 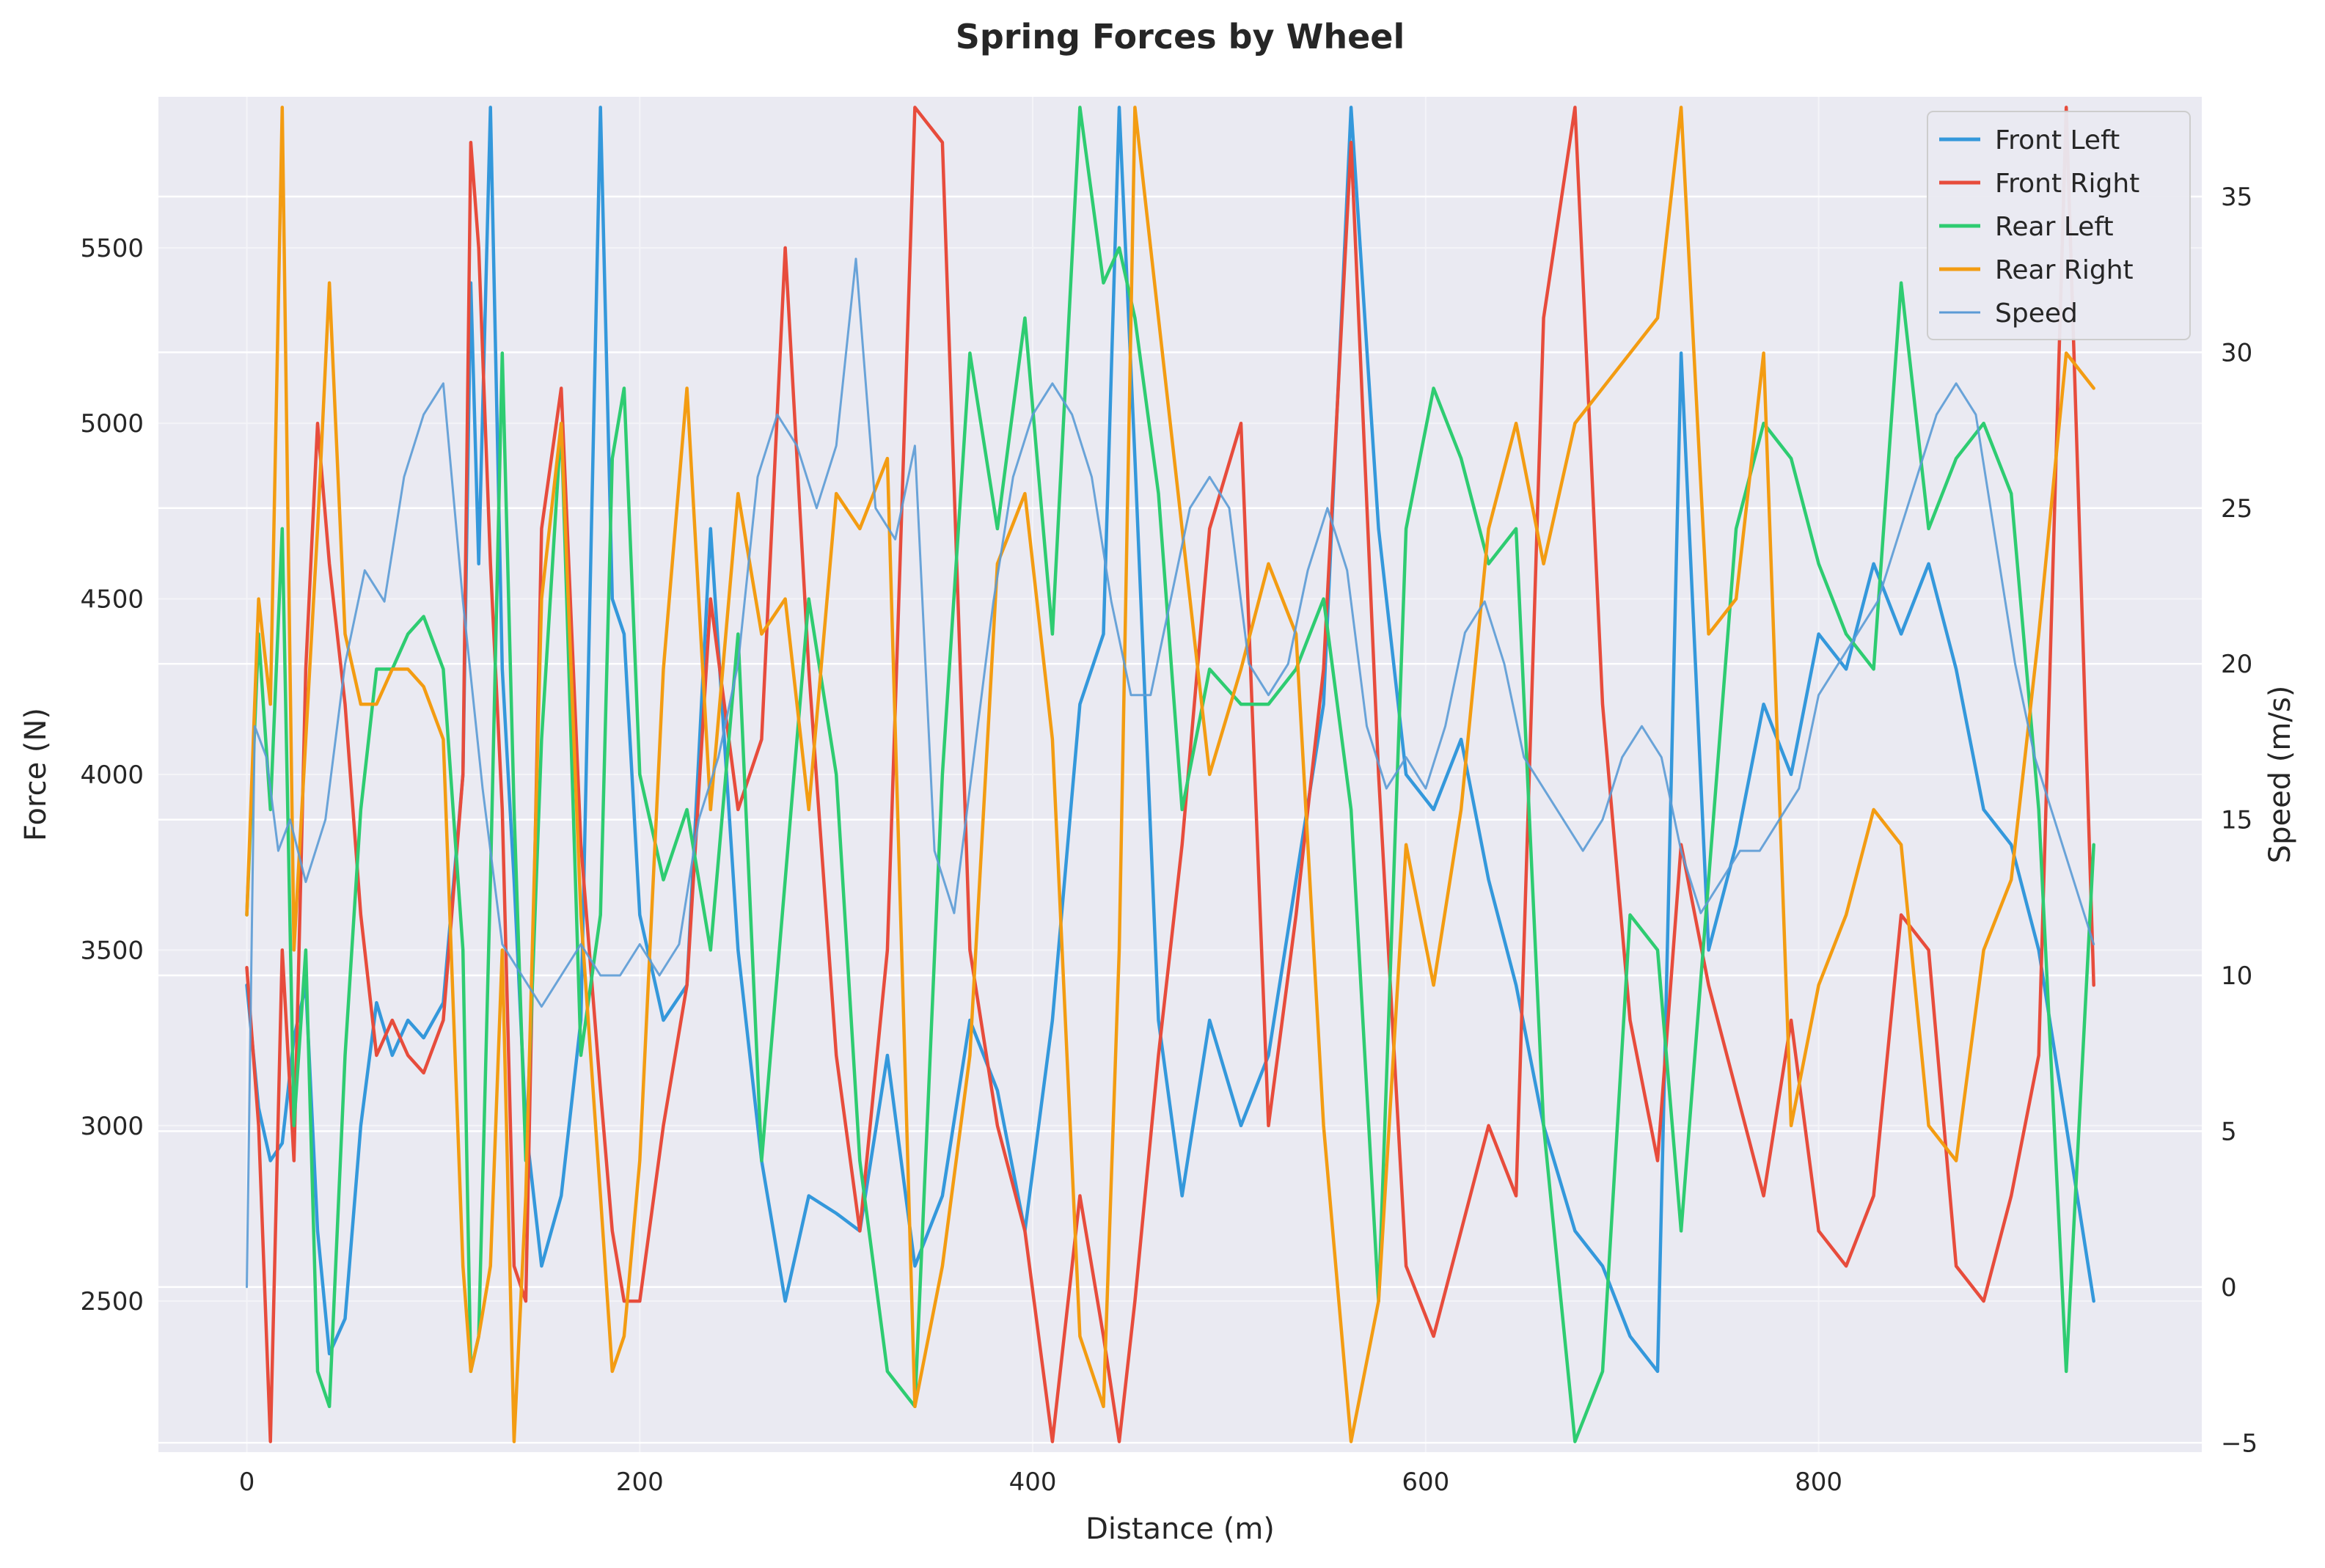 What do you see at coordinates (2064, 270) in the screenshot?
I see `legend-label-rear-right: Rear Right` at bounding box center [2064, 270].